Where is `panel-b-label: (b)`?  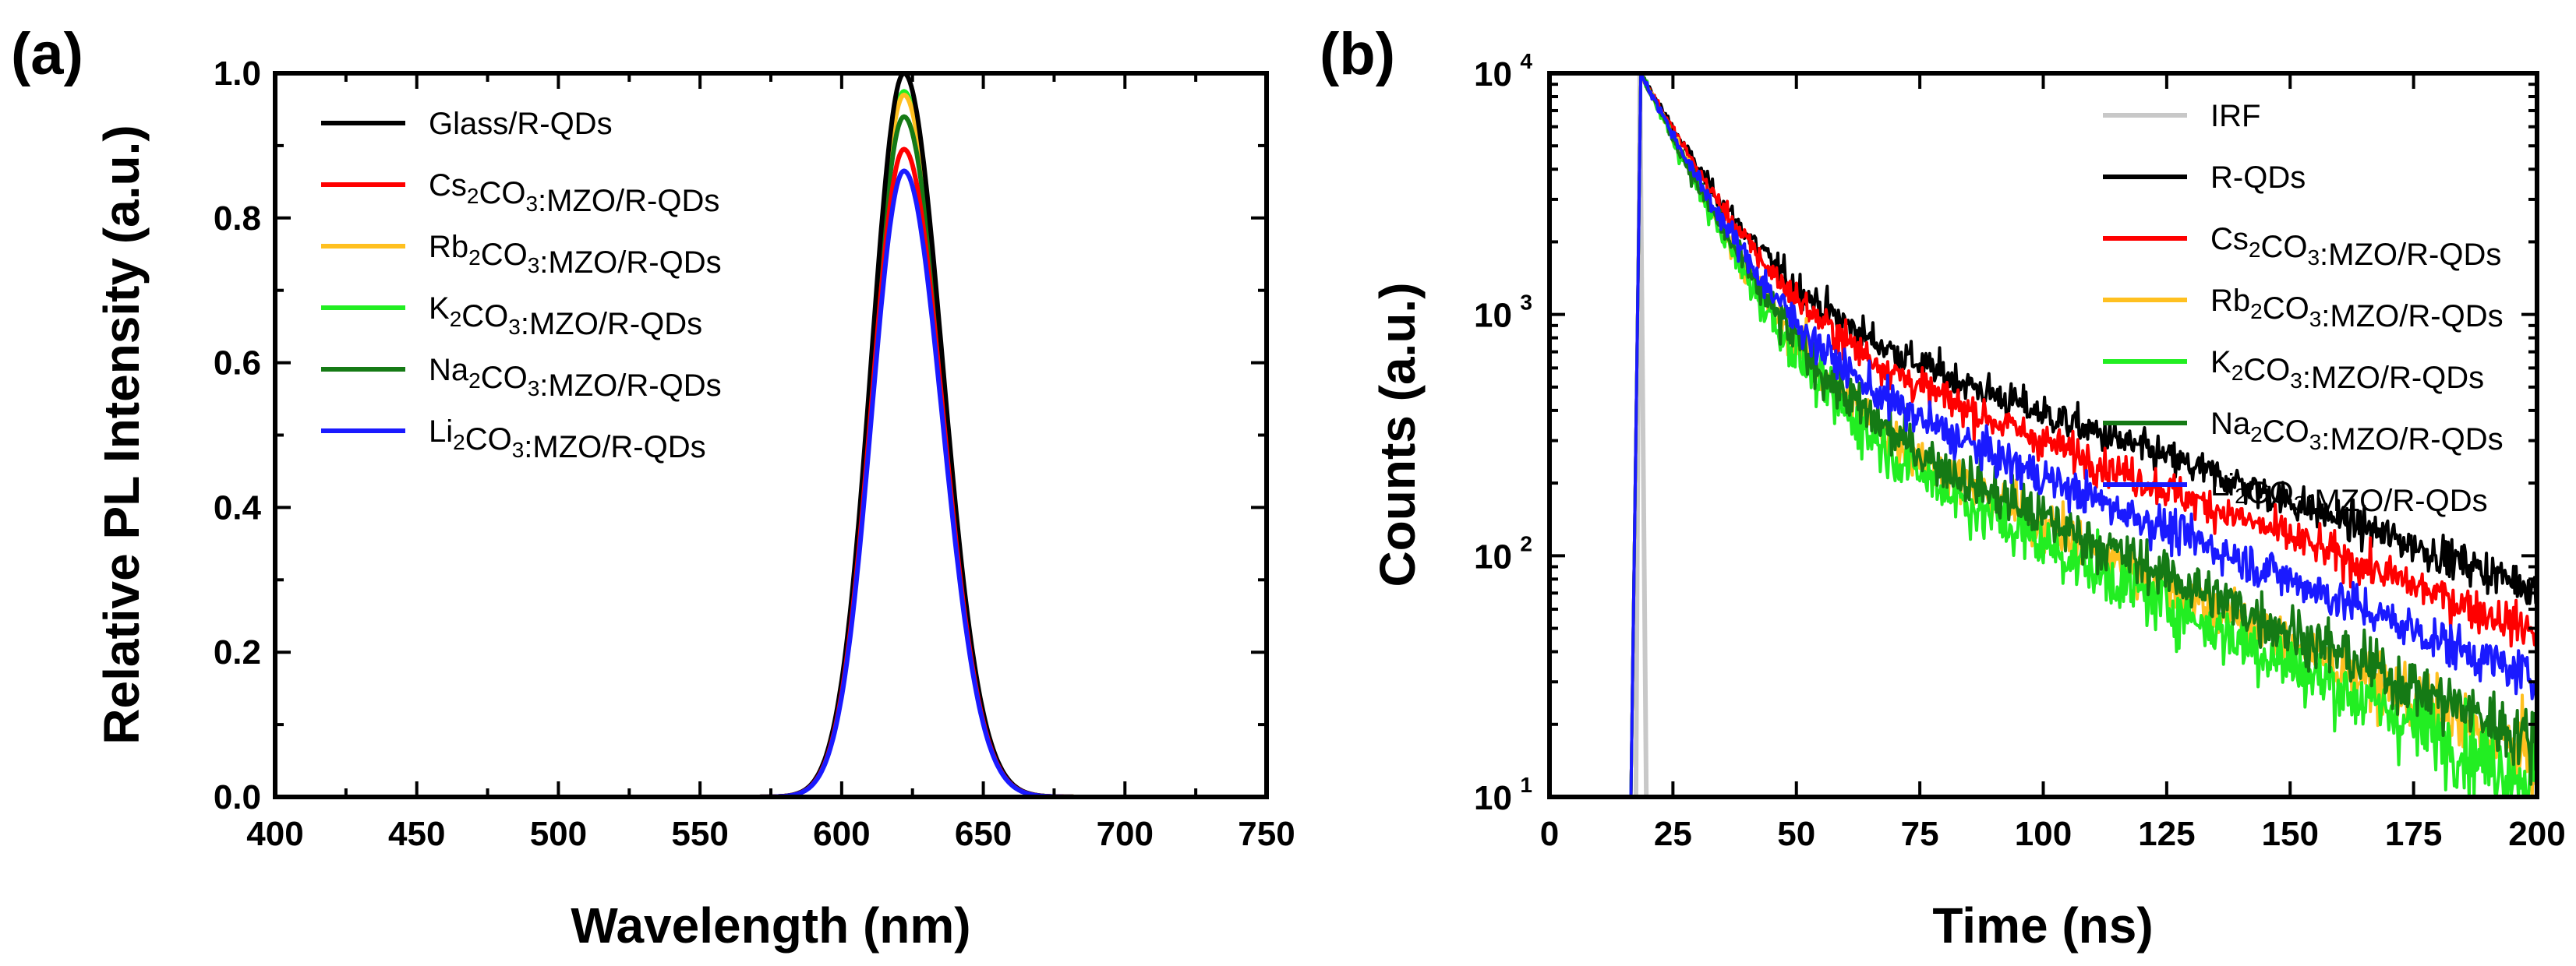 panel-b-label: (b) is located at coordinates (1357, 54).